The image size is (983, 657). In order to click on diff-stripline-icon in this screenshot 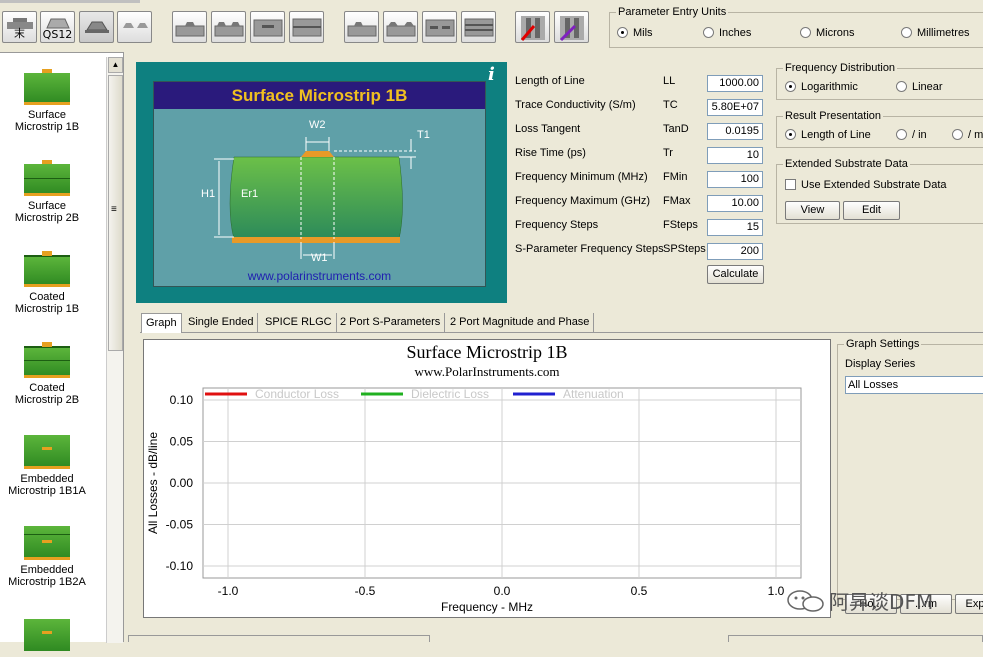, I will do `click(479, 27)`.